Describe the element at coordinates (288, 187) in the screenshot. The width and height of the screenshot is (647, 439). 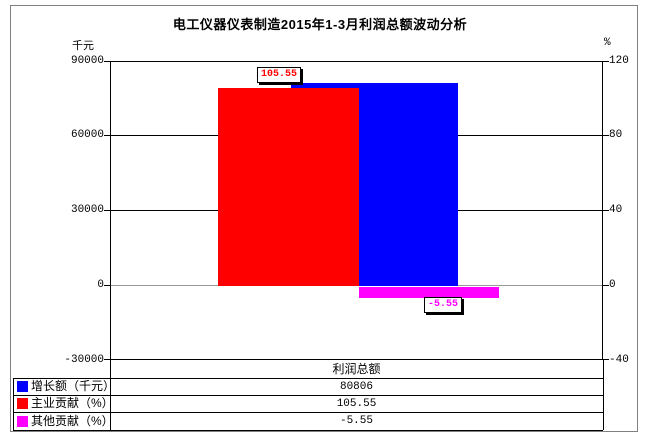
I see `bar-main-contribution` at that location.